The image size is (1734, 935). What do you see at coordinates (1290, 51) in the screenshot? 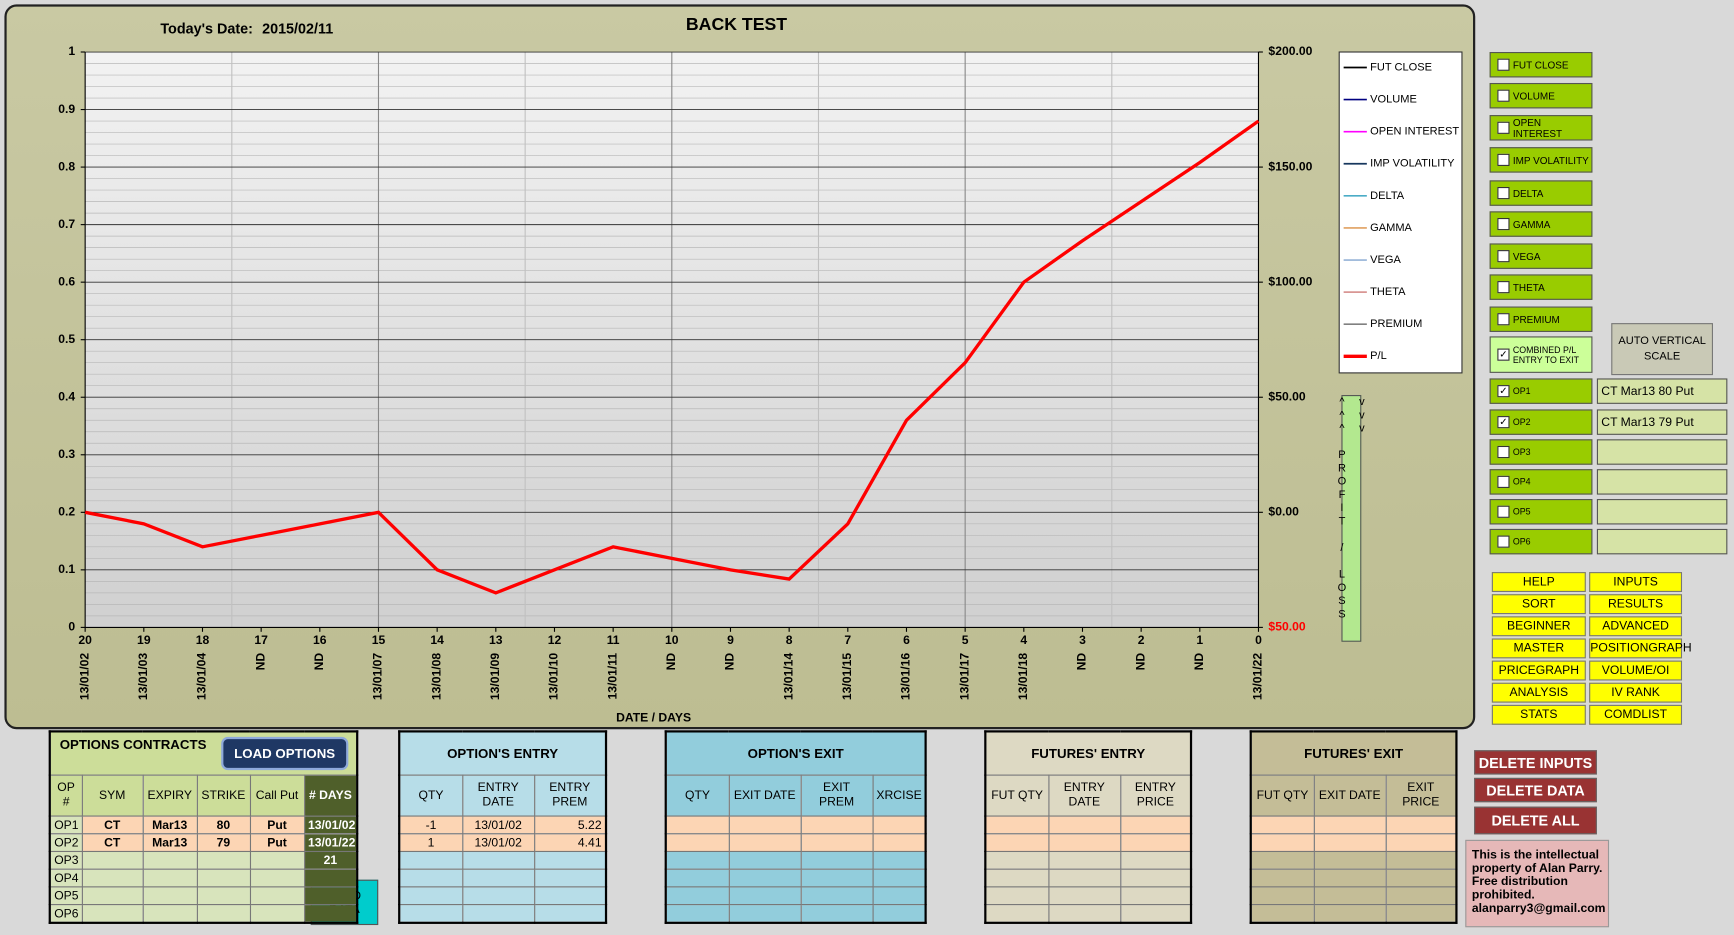
I see `y2-tick-label: $200.00` at bounding box center [1290, 51].